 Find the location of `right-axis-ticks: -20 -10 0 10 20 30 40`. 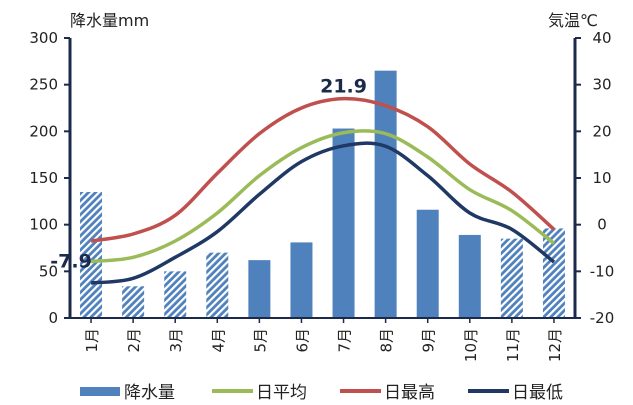

right-axis-ticks: -20 -10 0 10 20 30 40 is located at coordinates (594, 178).